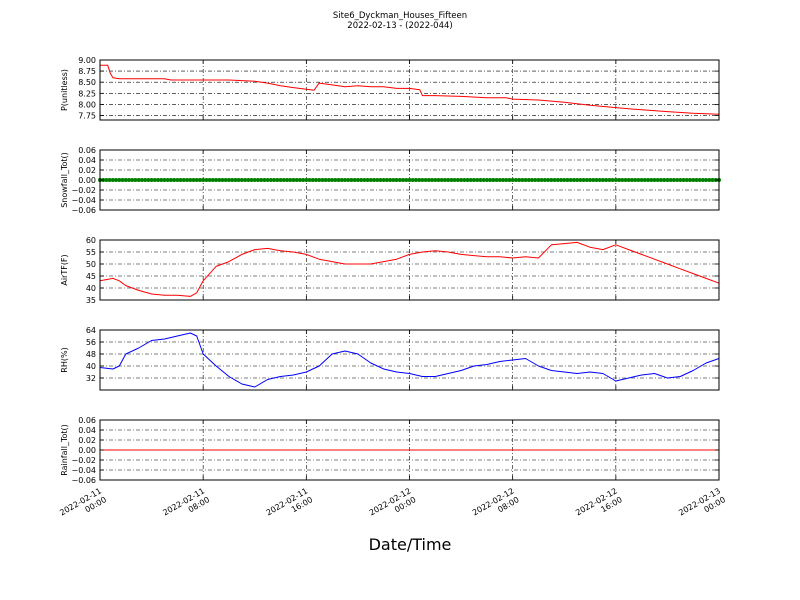 The height and width of the screenshot is (600, 800). Describe the element at coordinates (87, 440) in the screenshot. I see `y-tick-label: 0.02` at that location.